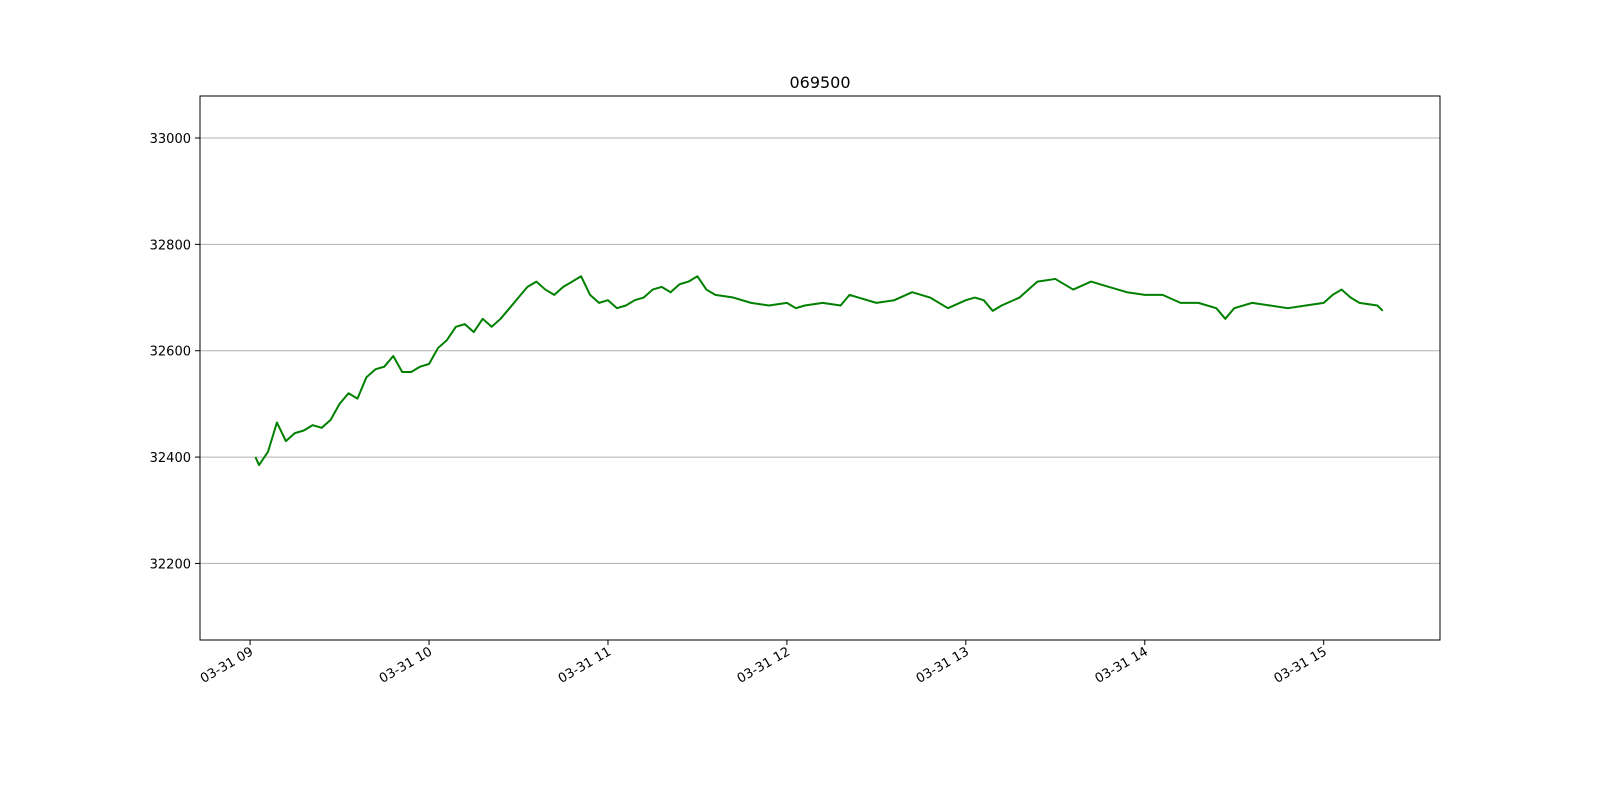  I want to click on y-tick-label: 32800, so click(170, 245).